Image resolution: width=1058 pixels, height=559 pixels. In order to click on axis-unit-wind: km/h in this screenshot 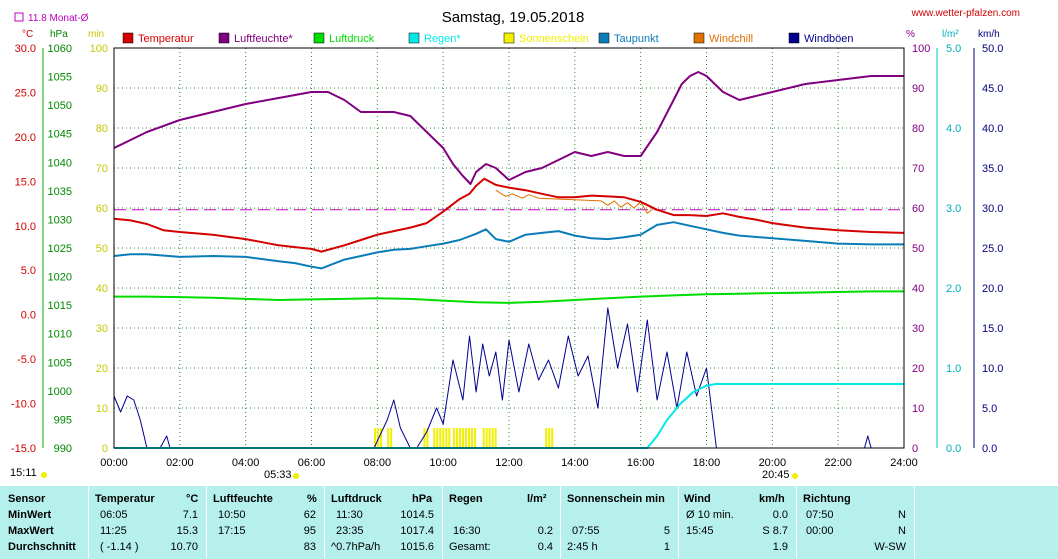, I will do `click(989, 34)`.